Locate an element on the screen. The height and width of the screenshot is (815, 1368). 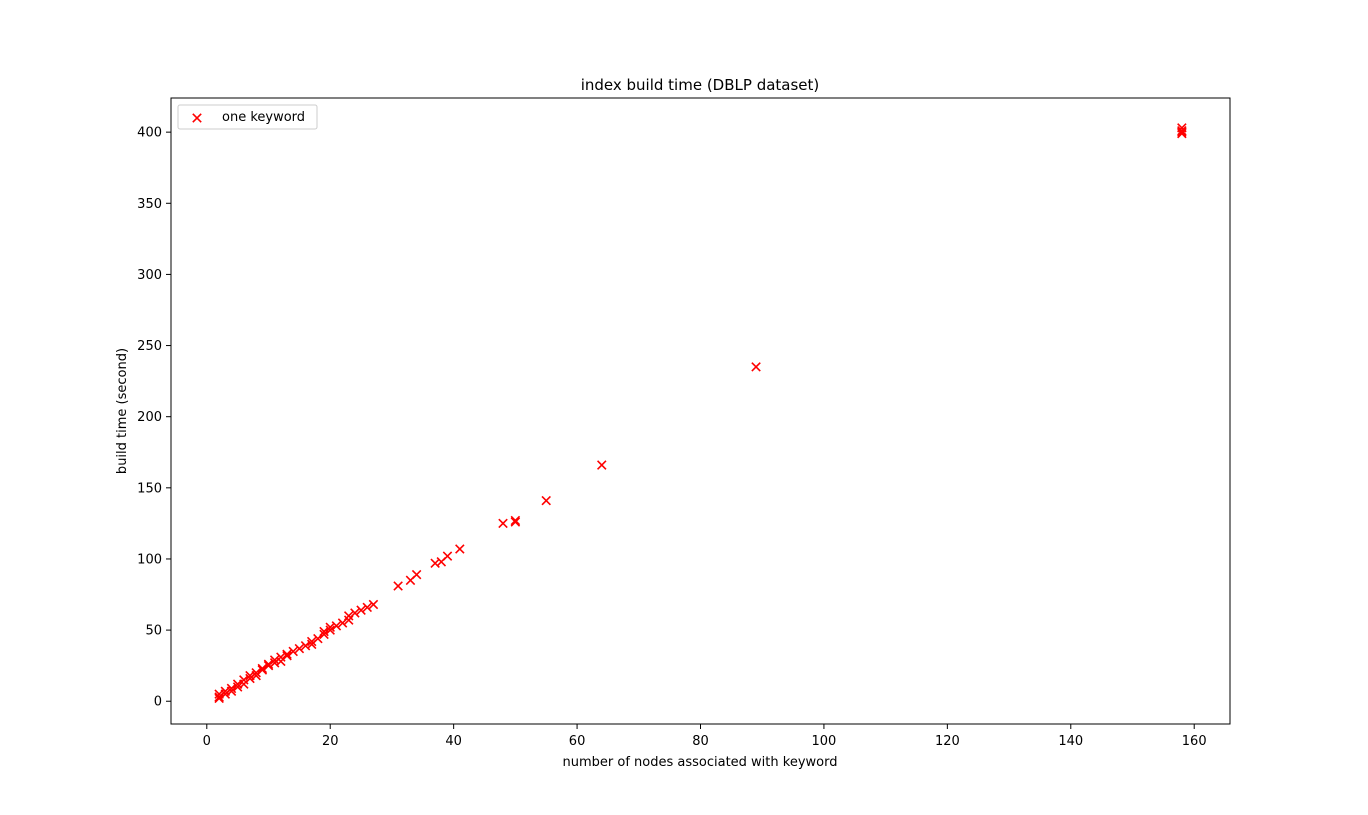
x-tick-label: 20 is located at coordinates (330, 741).